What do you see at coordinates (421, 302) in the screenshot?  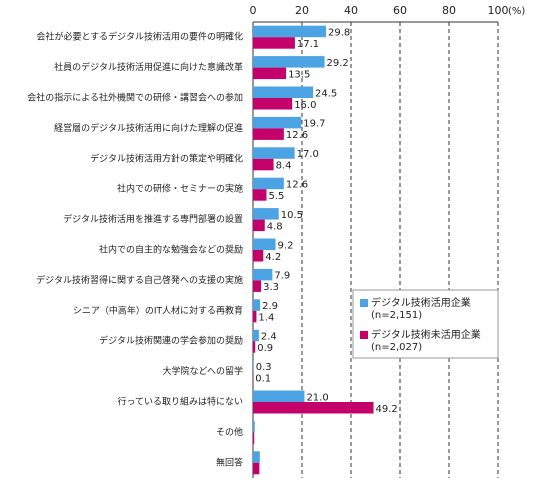 I see `legend-line: デジタル技術活用企業` at bounding box center [421, 302].